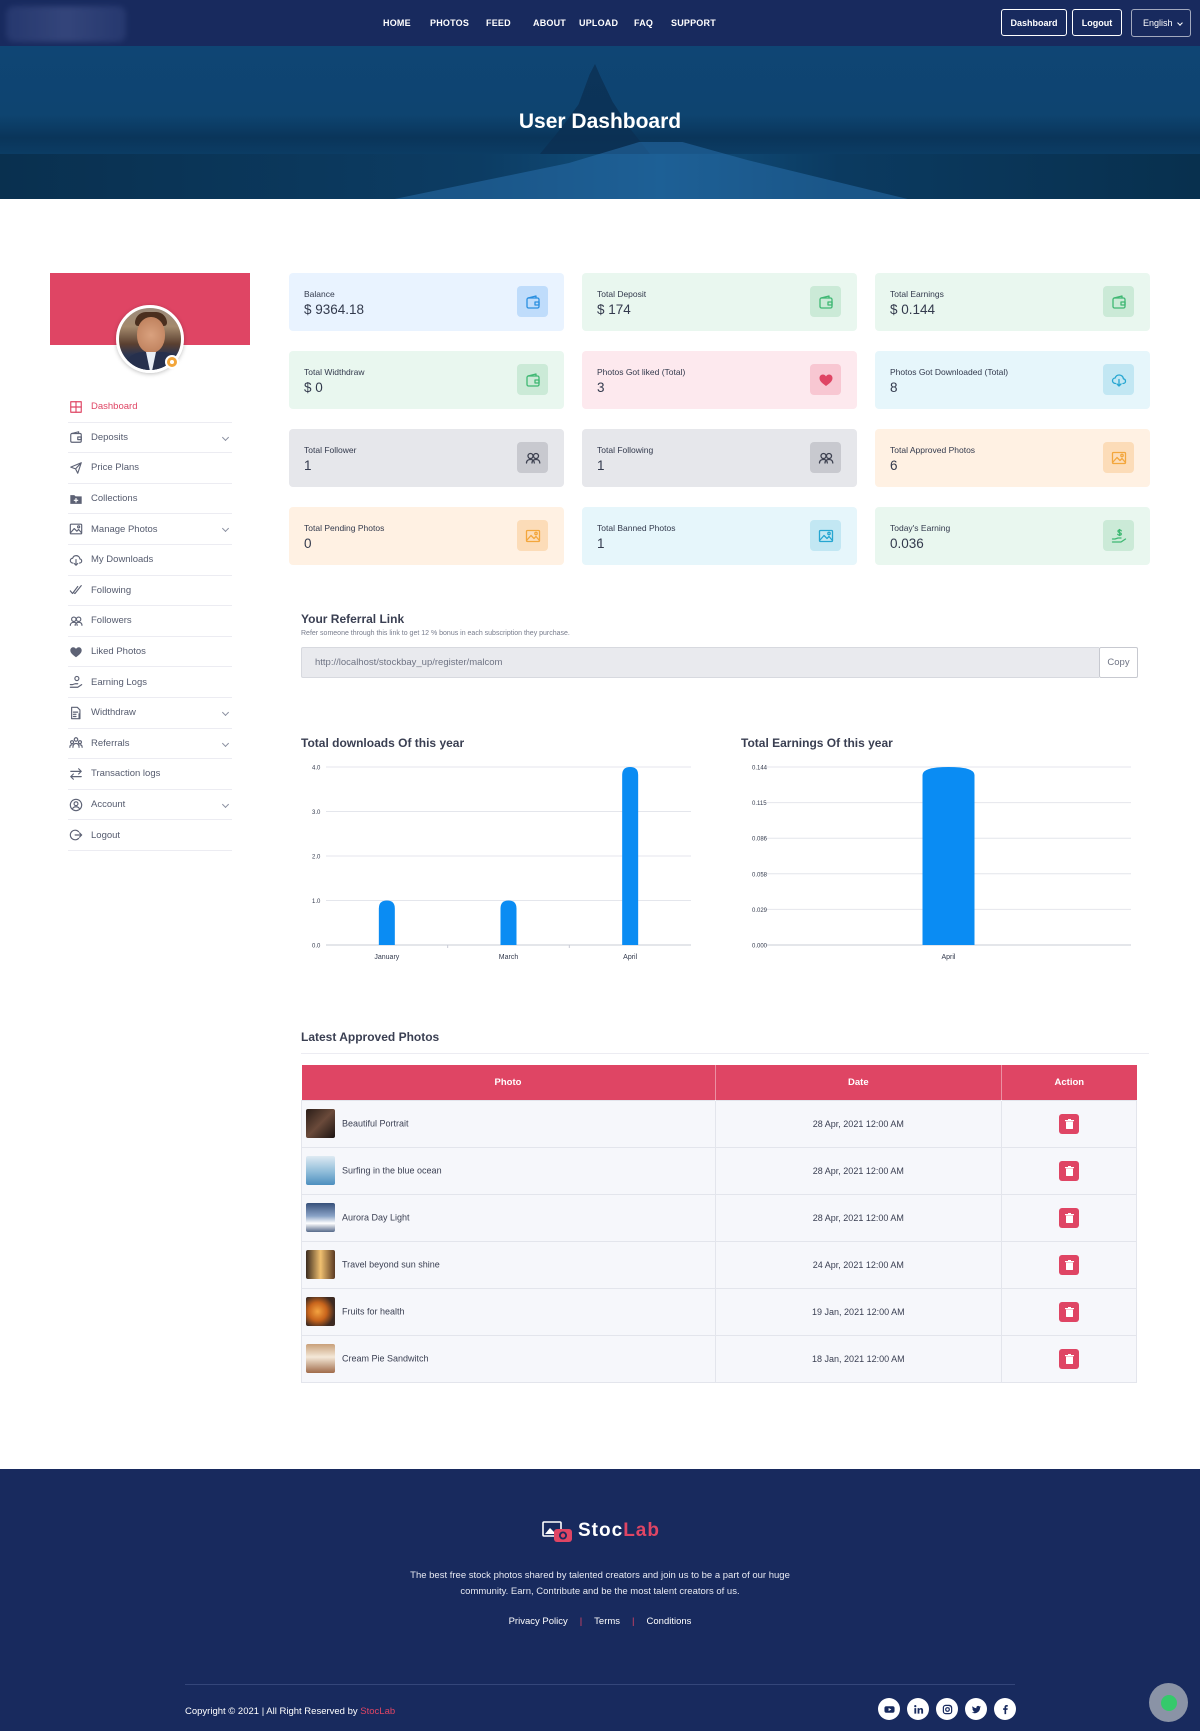 This screenshot has height=1731, width=1200. I want to click on stat-label: Total Banned Photos, so click(636, 528).